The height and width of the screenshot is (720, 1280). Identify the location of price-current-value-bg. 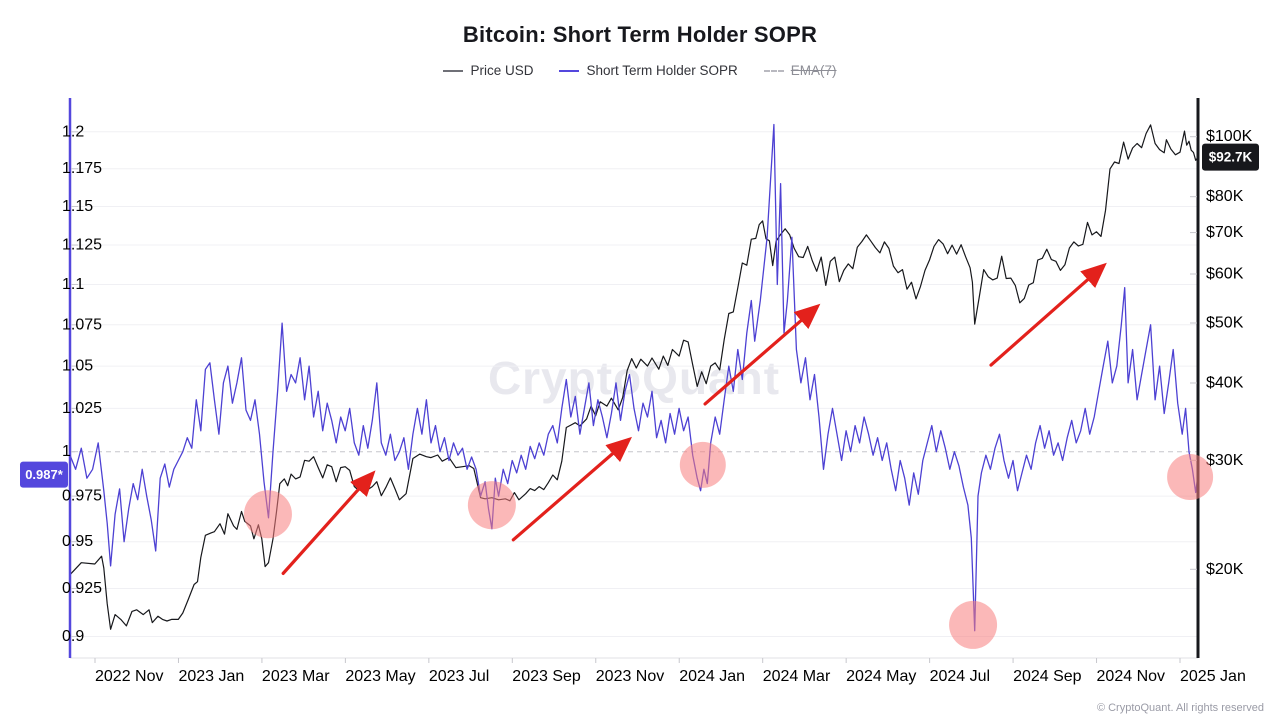
(1230, 157).